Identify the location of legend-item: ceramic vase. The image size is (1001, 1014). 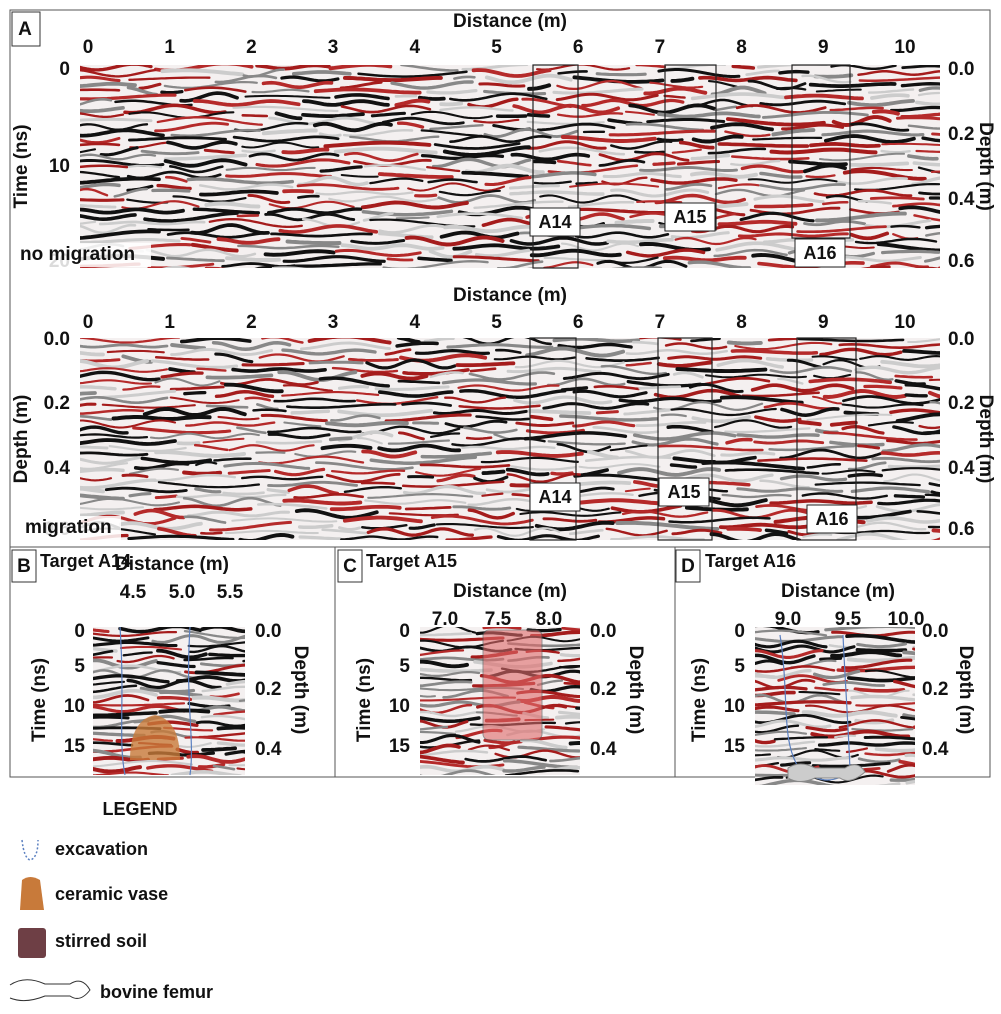
(111, 894).